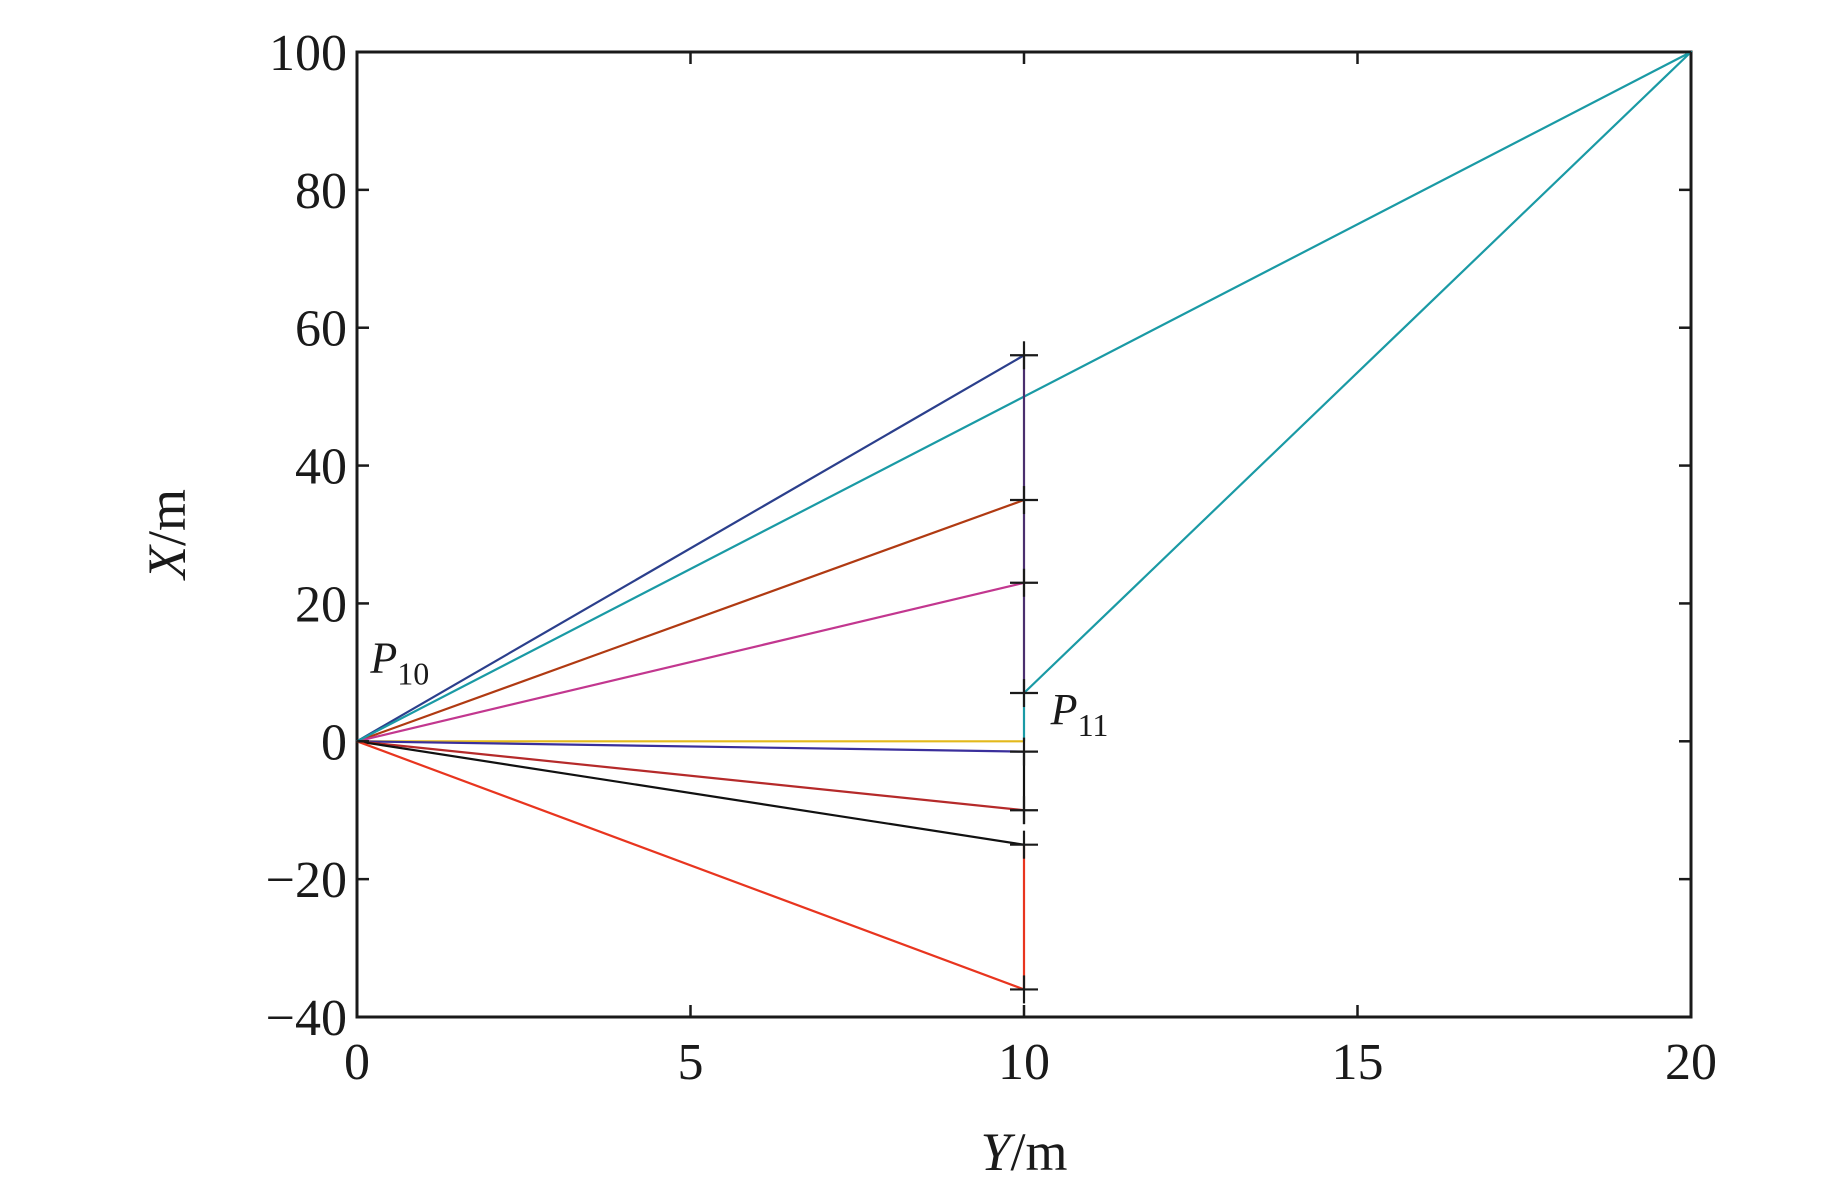  I want to click on x-tick-label: 10, so click(1024, 1062).